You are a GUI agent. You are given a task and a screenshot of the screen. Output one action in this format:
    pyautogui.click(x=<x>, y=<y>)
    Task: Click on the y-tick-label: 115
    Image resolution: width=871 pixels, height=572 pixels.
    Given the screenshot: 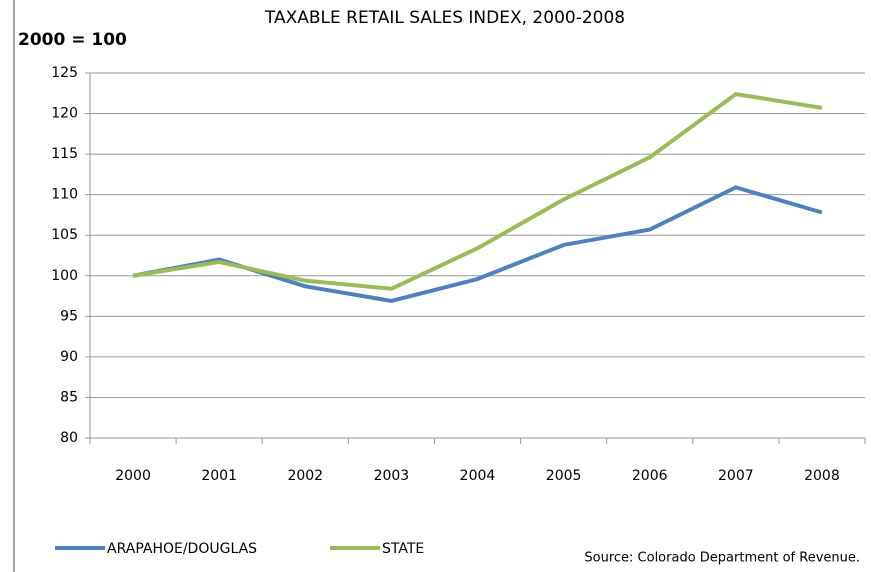 What is the action you would take?
    pyautogui.click(x=64, y=154)
    